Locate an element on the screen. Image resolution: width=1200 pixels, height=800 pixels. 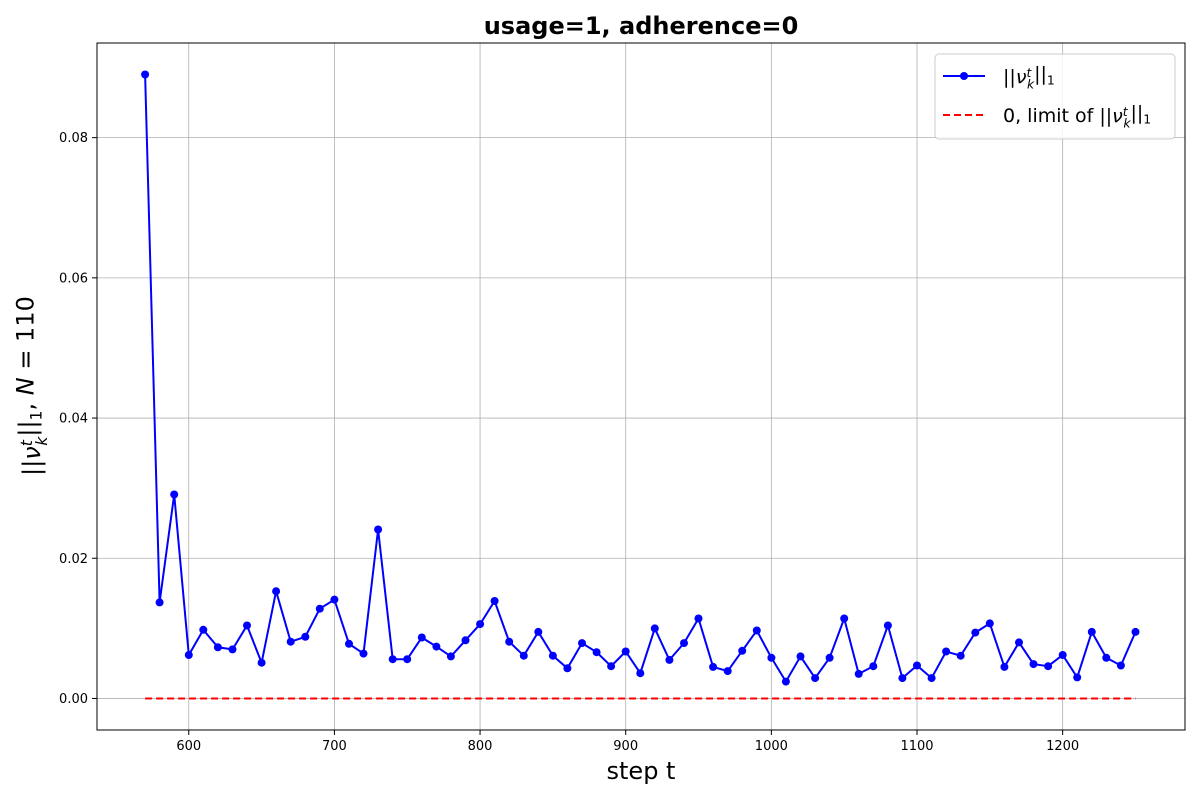
y-axis: 0.00 0.02 0.04 0.06 0.08 is located at coordinates (78, 419).